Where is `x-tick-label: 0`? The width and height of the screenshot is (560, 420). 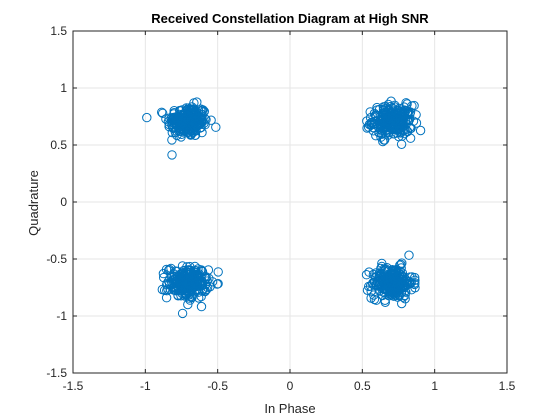 x-tick-label: 0 is located at coordinates (290, 386).